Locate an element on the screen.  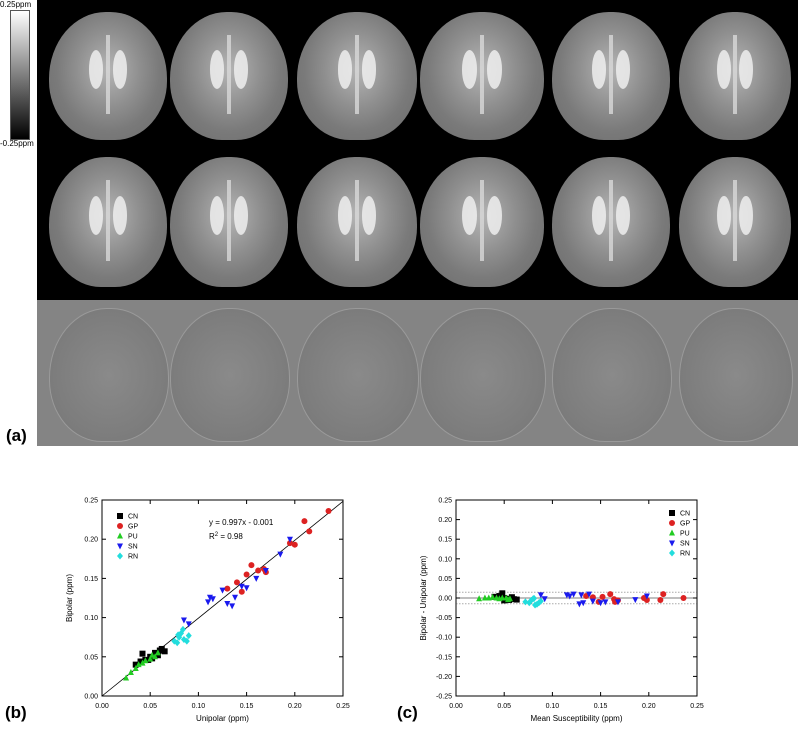
legend-label: RN is located at coordinates (133, 557).